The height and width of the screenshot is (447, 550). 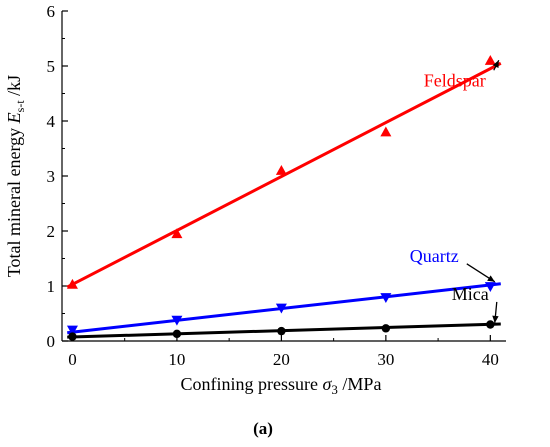 What do you see at coordinates (263, 428) in the screenshot?
I see `panel-label: (a)` at bounding box center [263, 428].